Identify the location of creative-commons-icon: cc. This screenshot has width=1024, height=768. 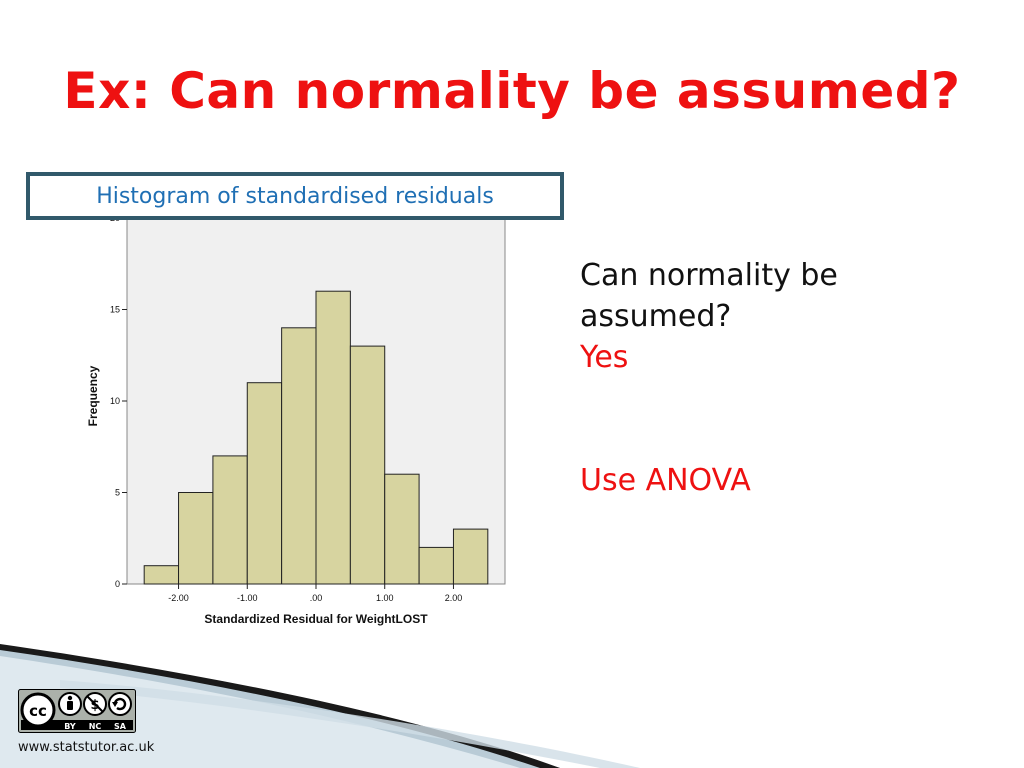
(38, 710).